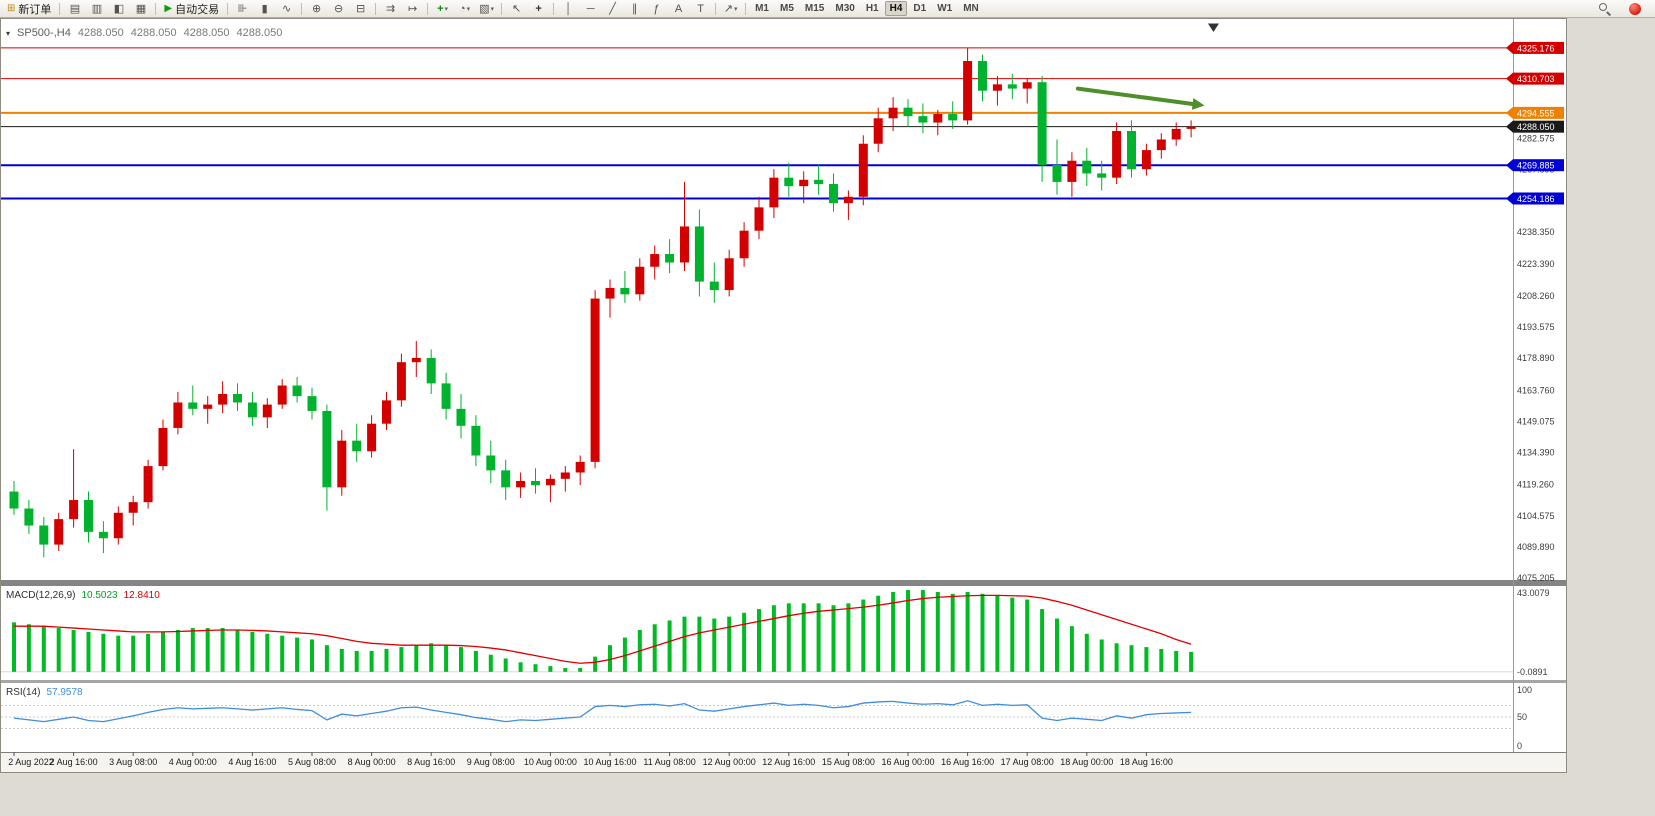  What do you see at coordinates (191, 8) in the screenshot?
I see `autotrading-button: ▶ 自动交易` at bounding box center [191, 8].